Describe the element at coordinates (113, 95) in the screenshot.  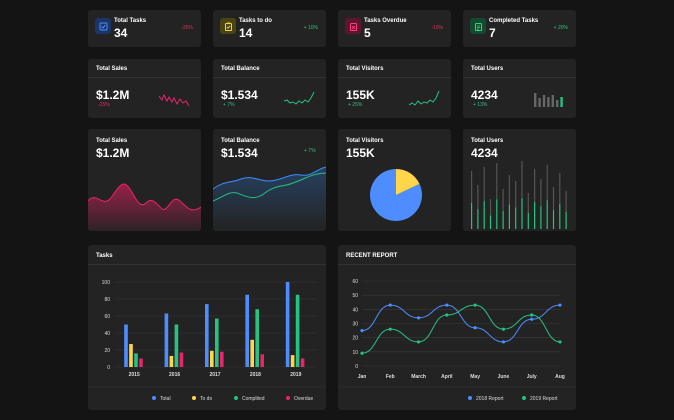
I see `summary-value: $1.2M` at that location.